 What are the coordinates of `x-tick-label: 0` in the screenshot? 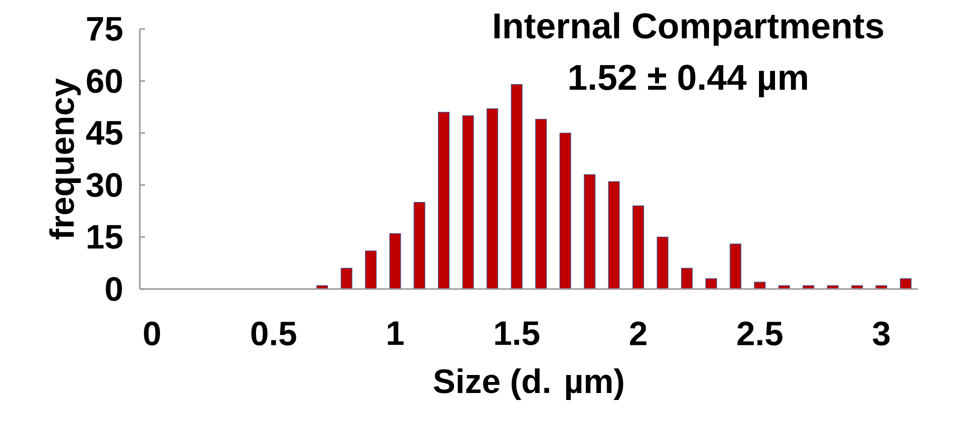 It's located at (152, 334).